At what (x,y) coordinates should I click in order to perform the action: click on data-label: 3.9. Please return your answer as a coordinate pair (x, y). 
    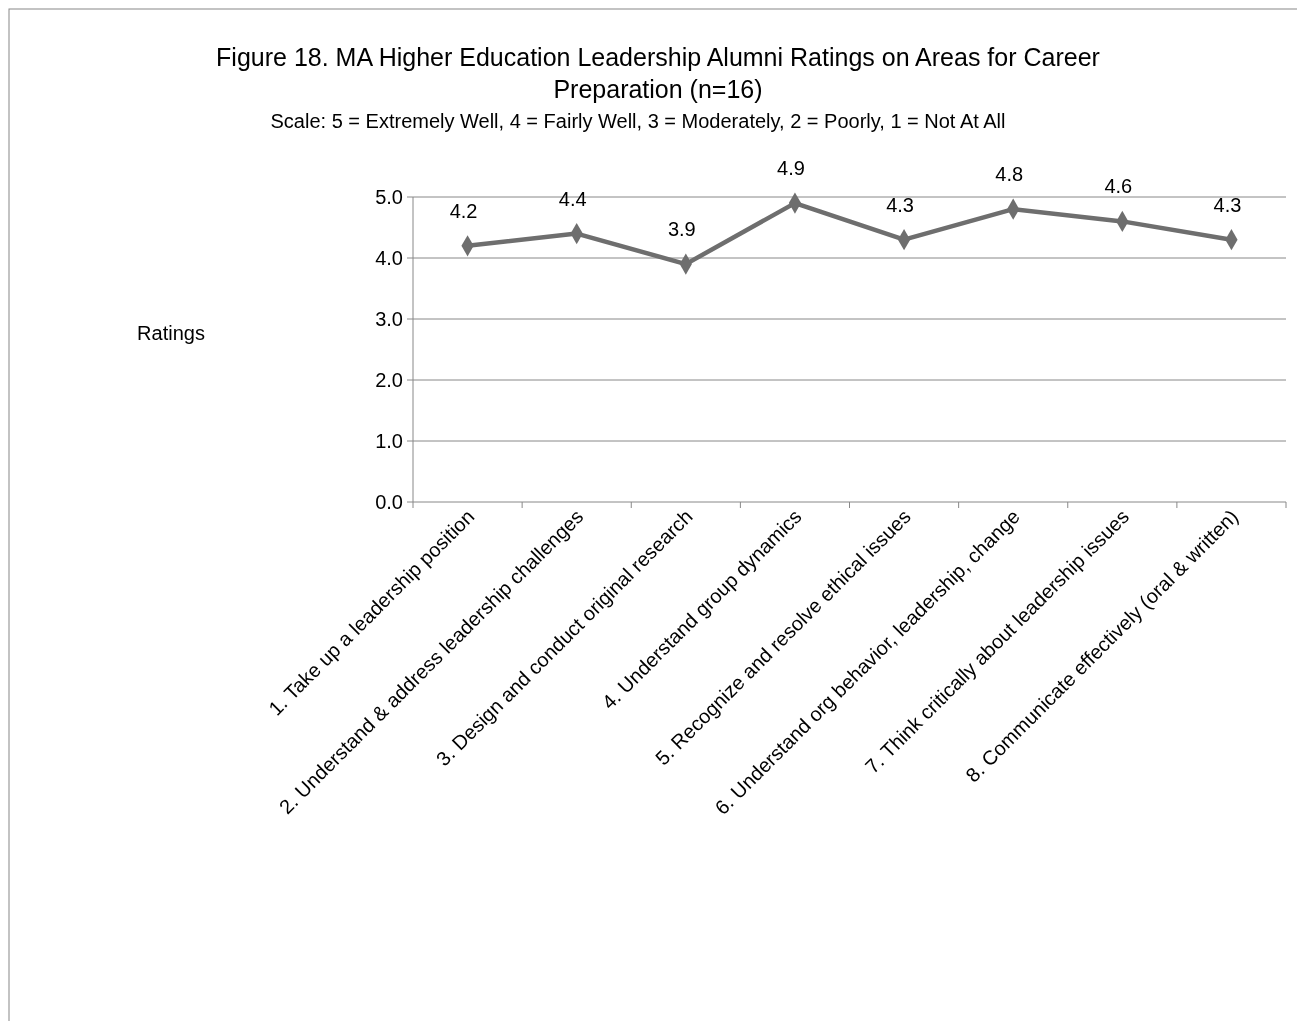
    Looking at the image, I should click on (681, 229).